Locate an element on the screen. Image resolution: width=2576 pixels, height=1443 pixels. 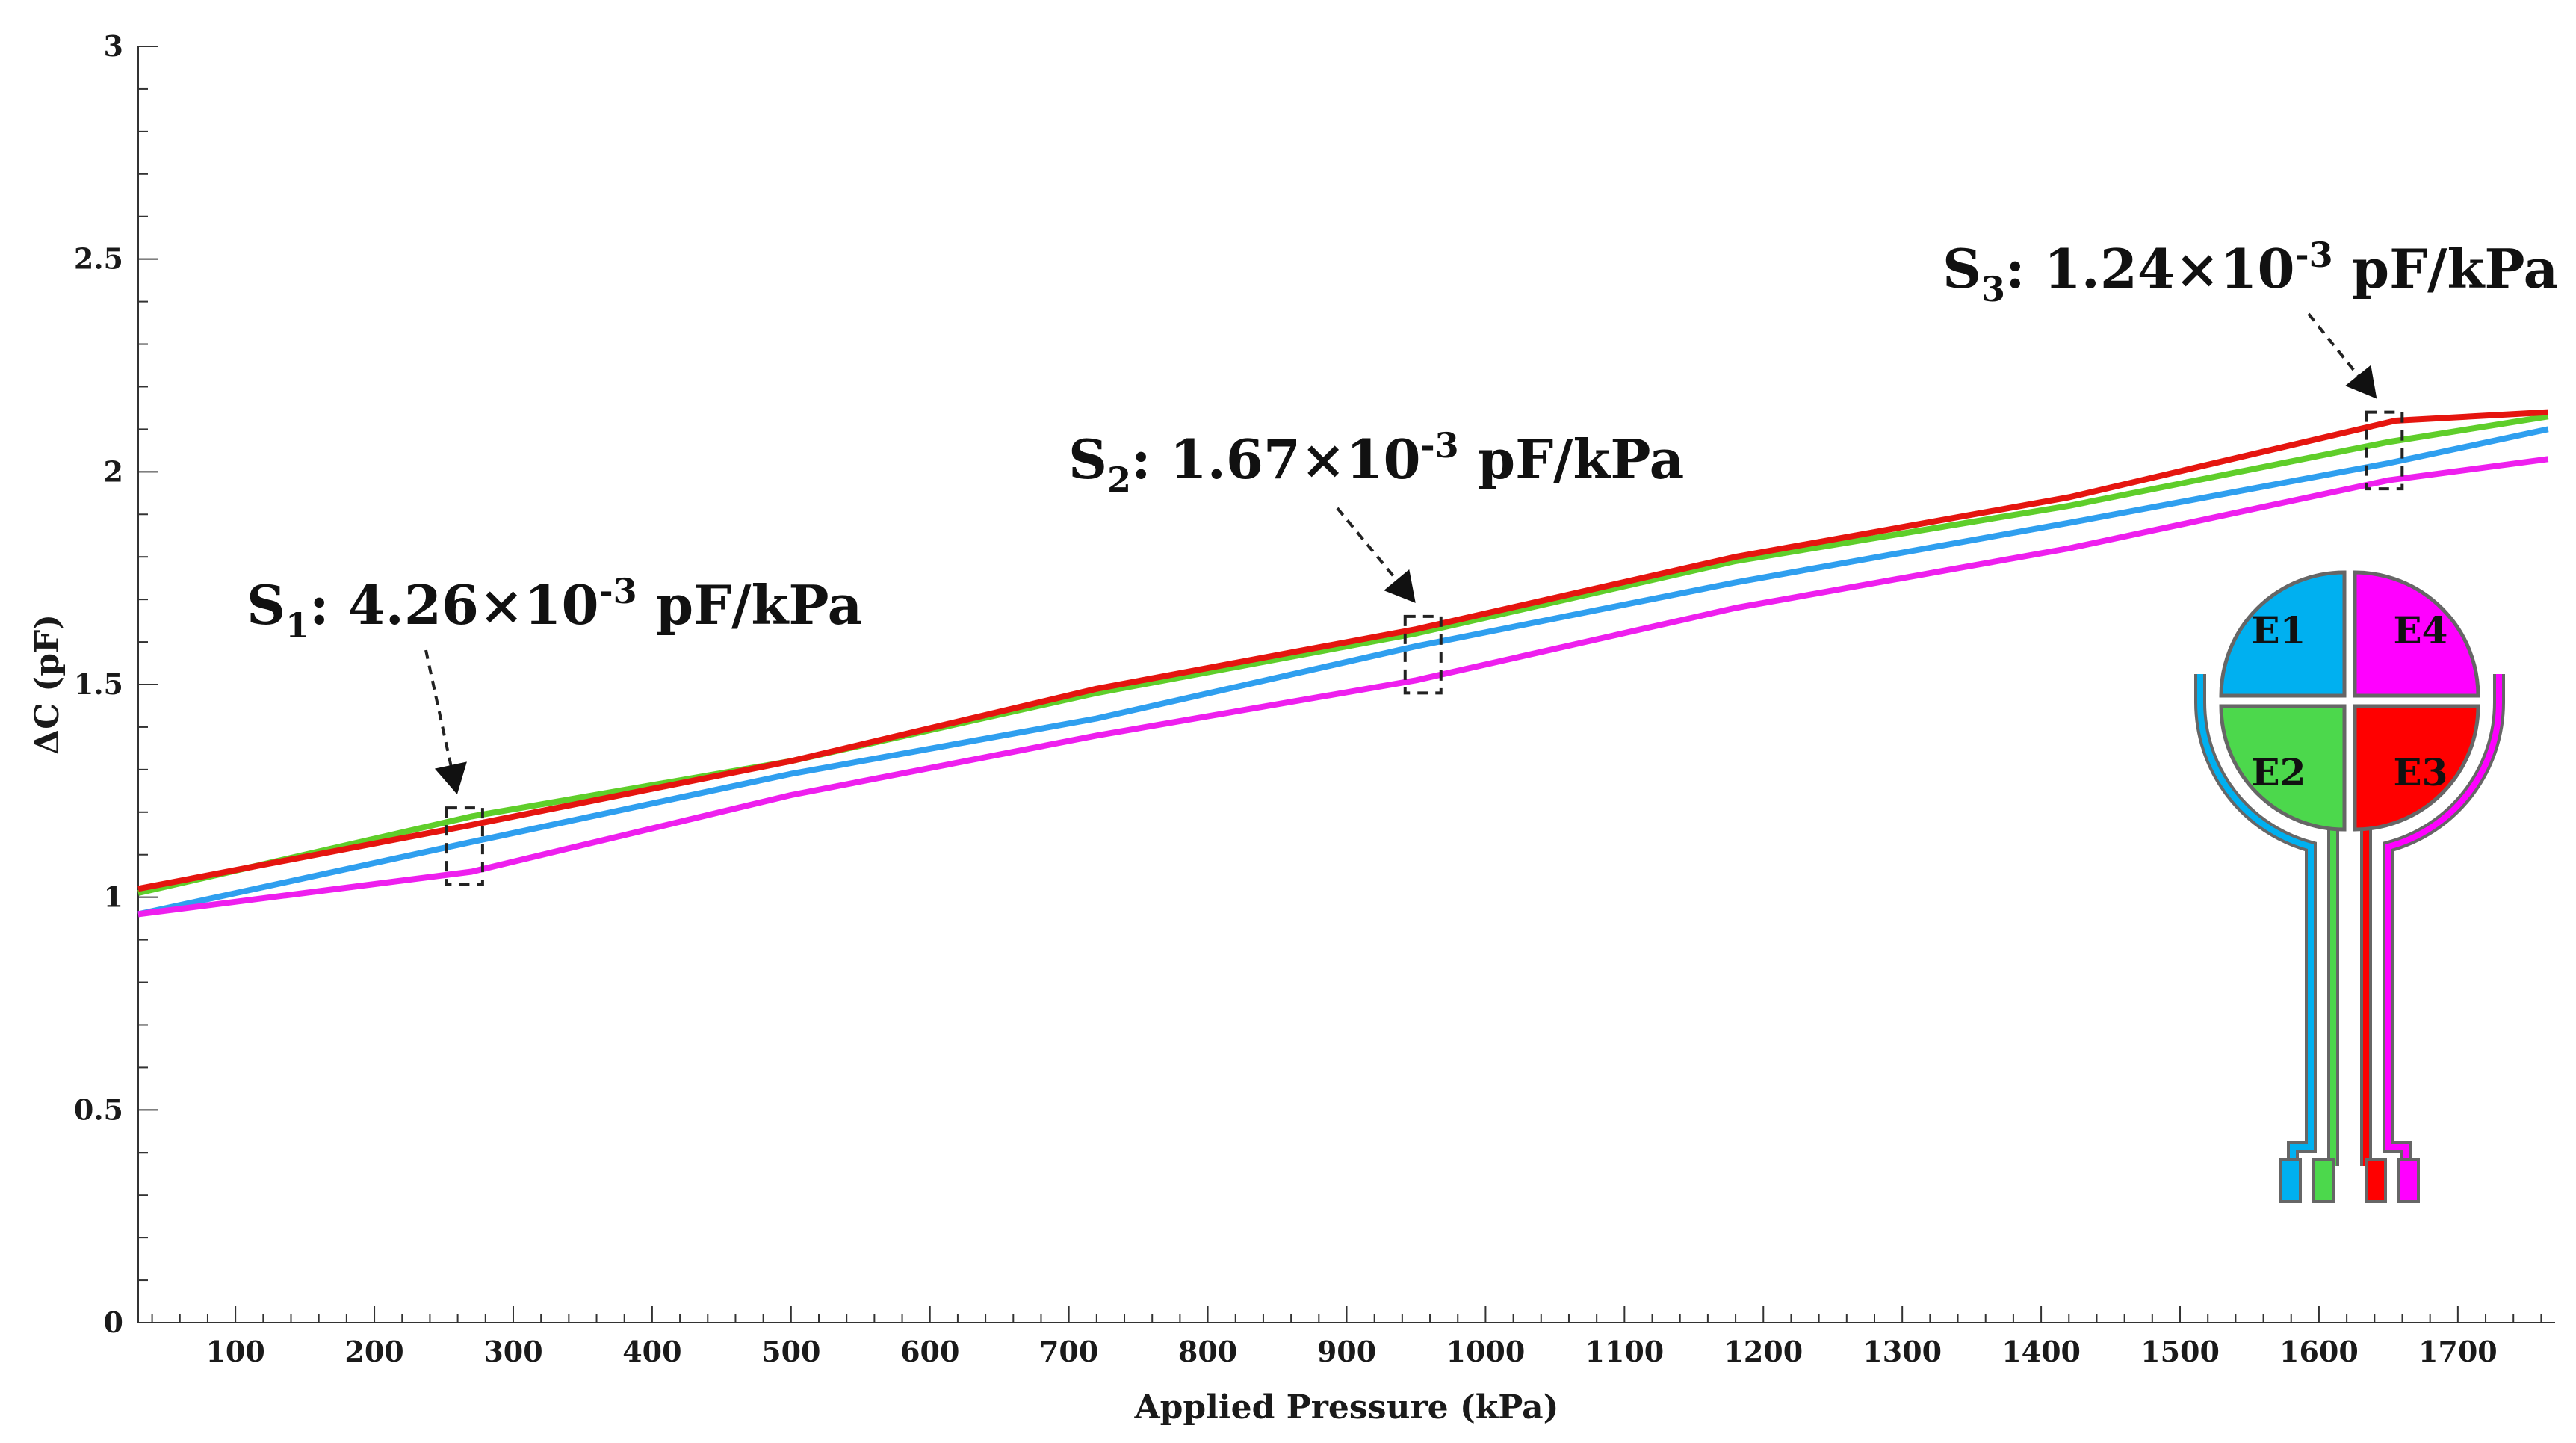
x-tick-label: 1300 is located at coordinates (1902, 1351).